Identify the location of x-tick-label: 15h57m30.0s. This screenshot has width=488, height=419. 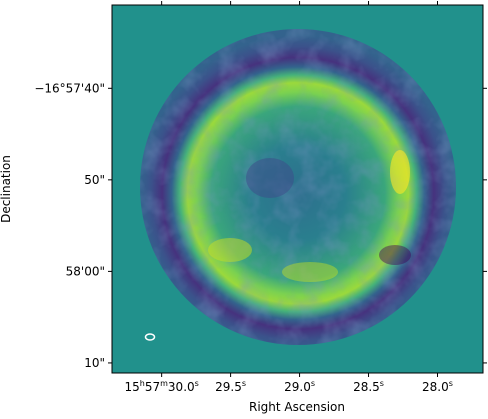
(161, 386).